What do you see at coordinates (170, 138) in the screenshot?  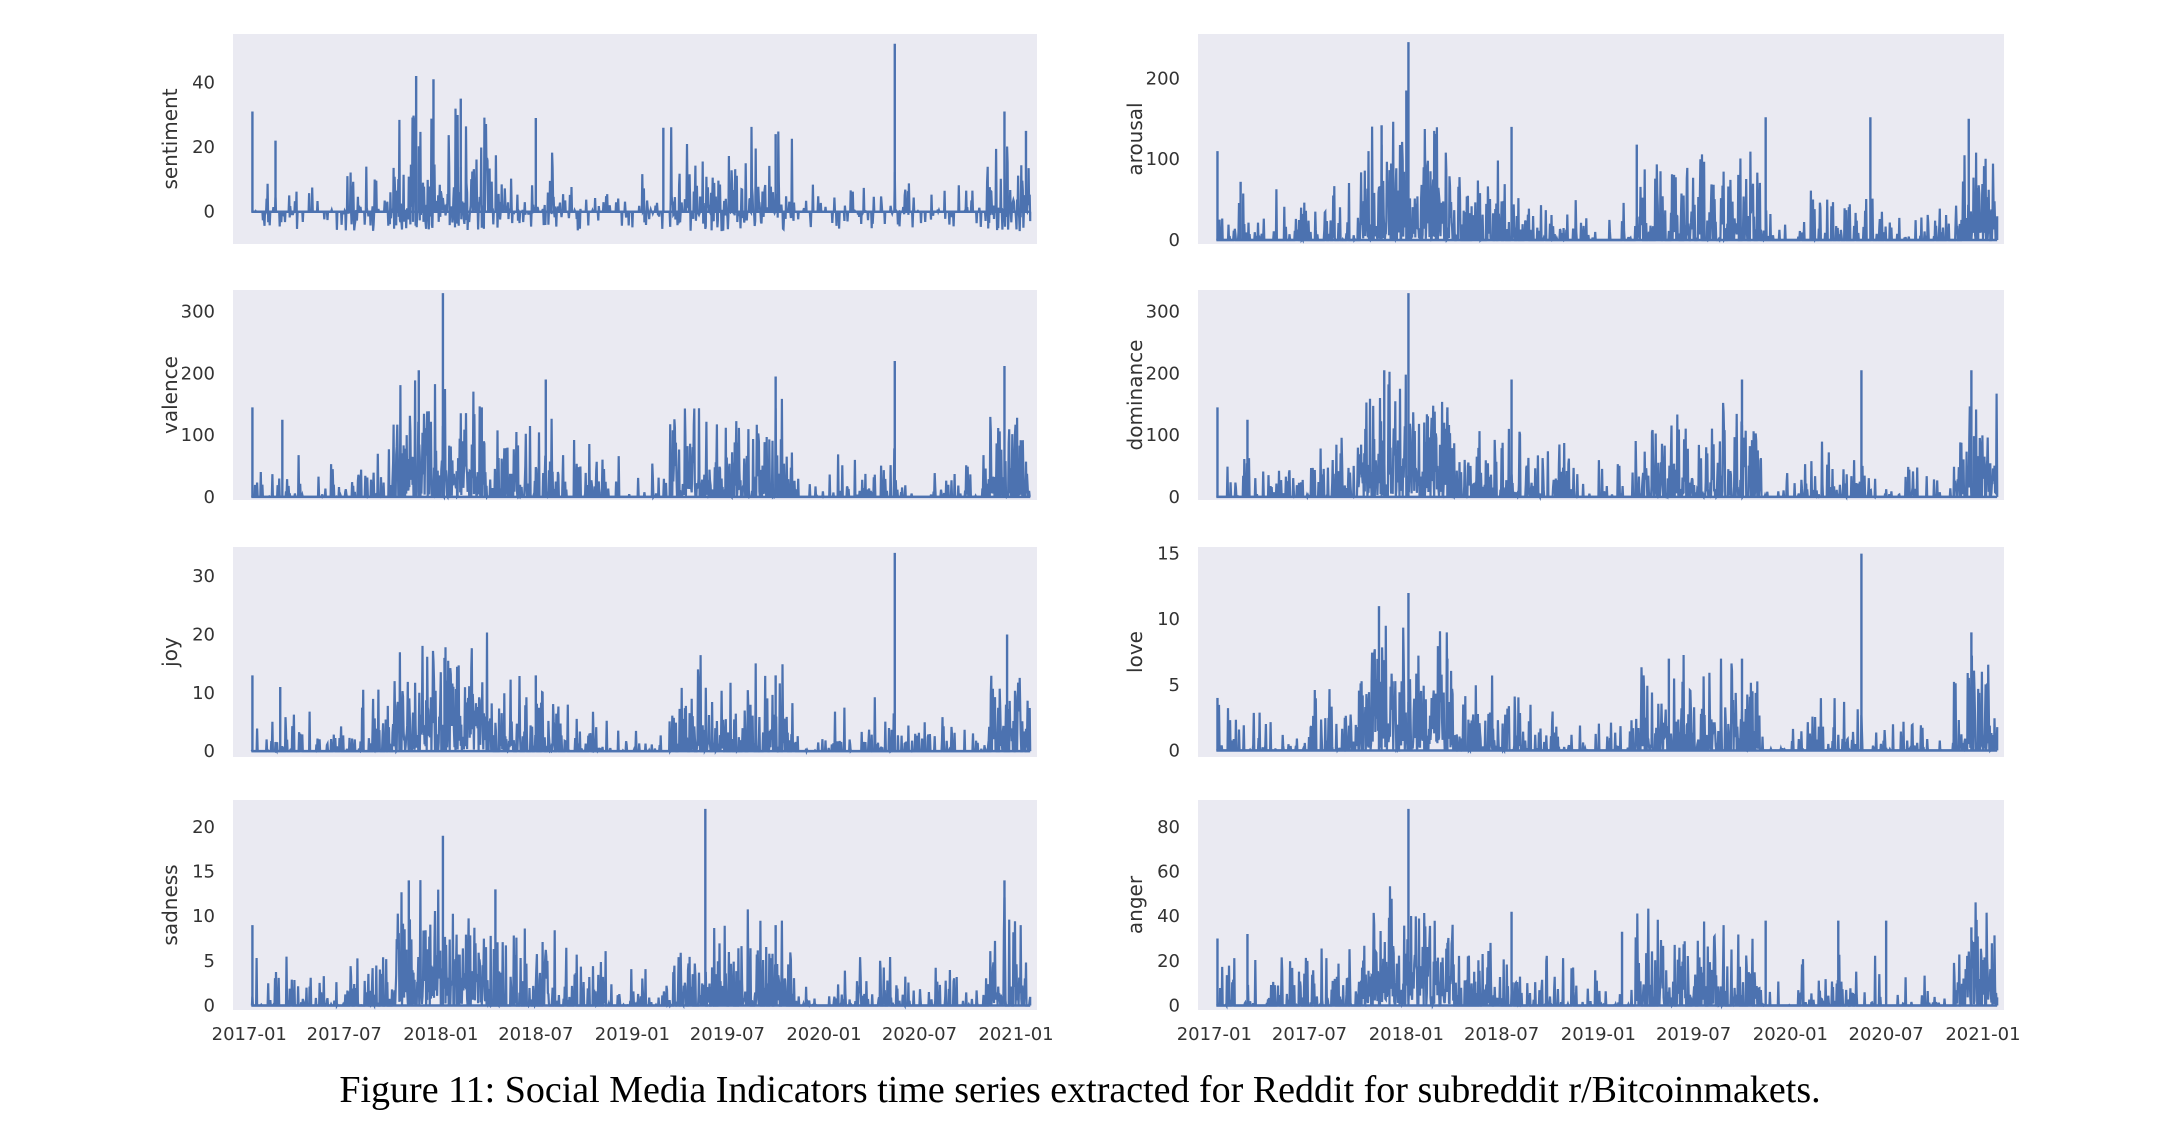 I see `y-axis-label: sentiment` at bounding box center [170, 138].